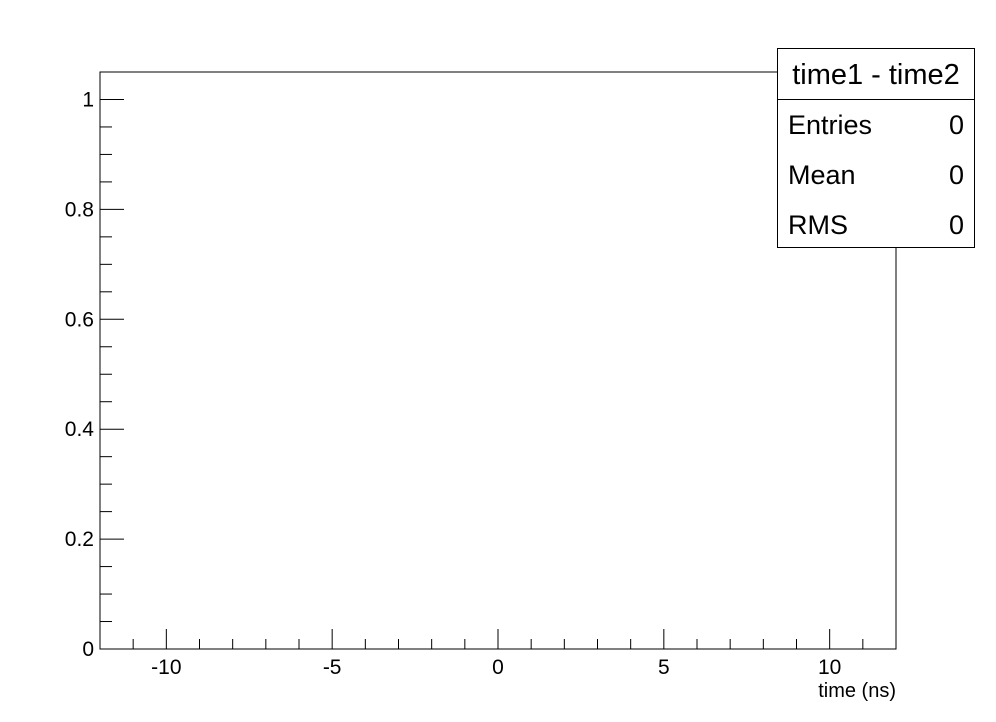  Describe the element at coordinates (80, 429) in the screenshot. I see `y-tick-label: 0.4` at that location.